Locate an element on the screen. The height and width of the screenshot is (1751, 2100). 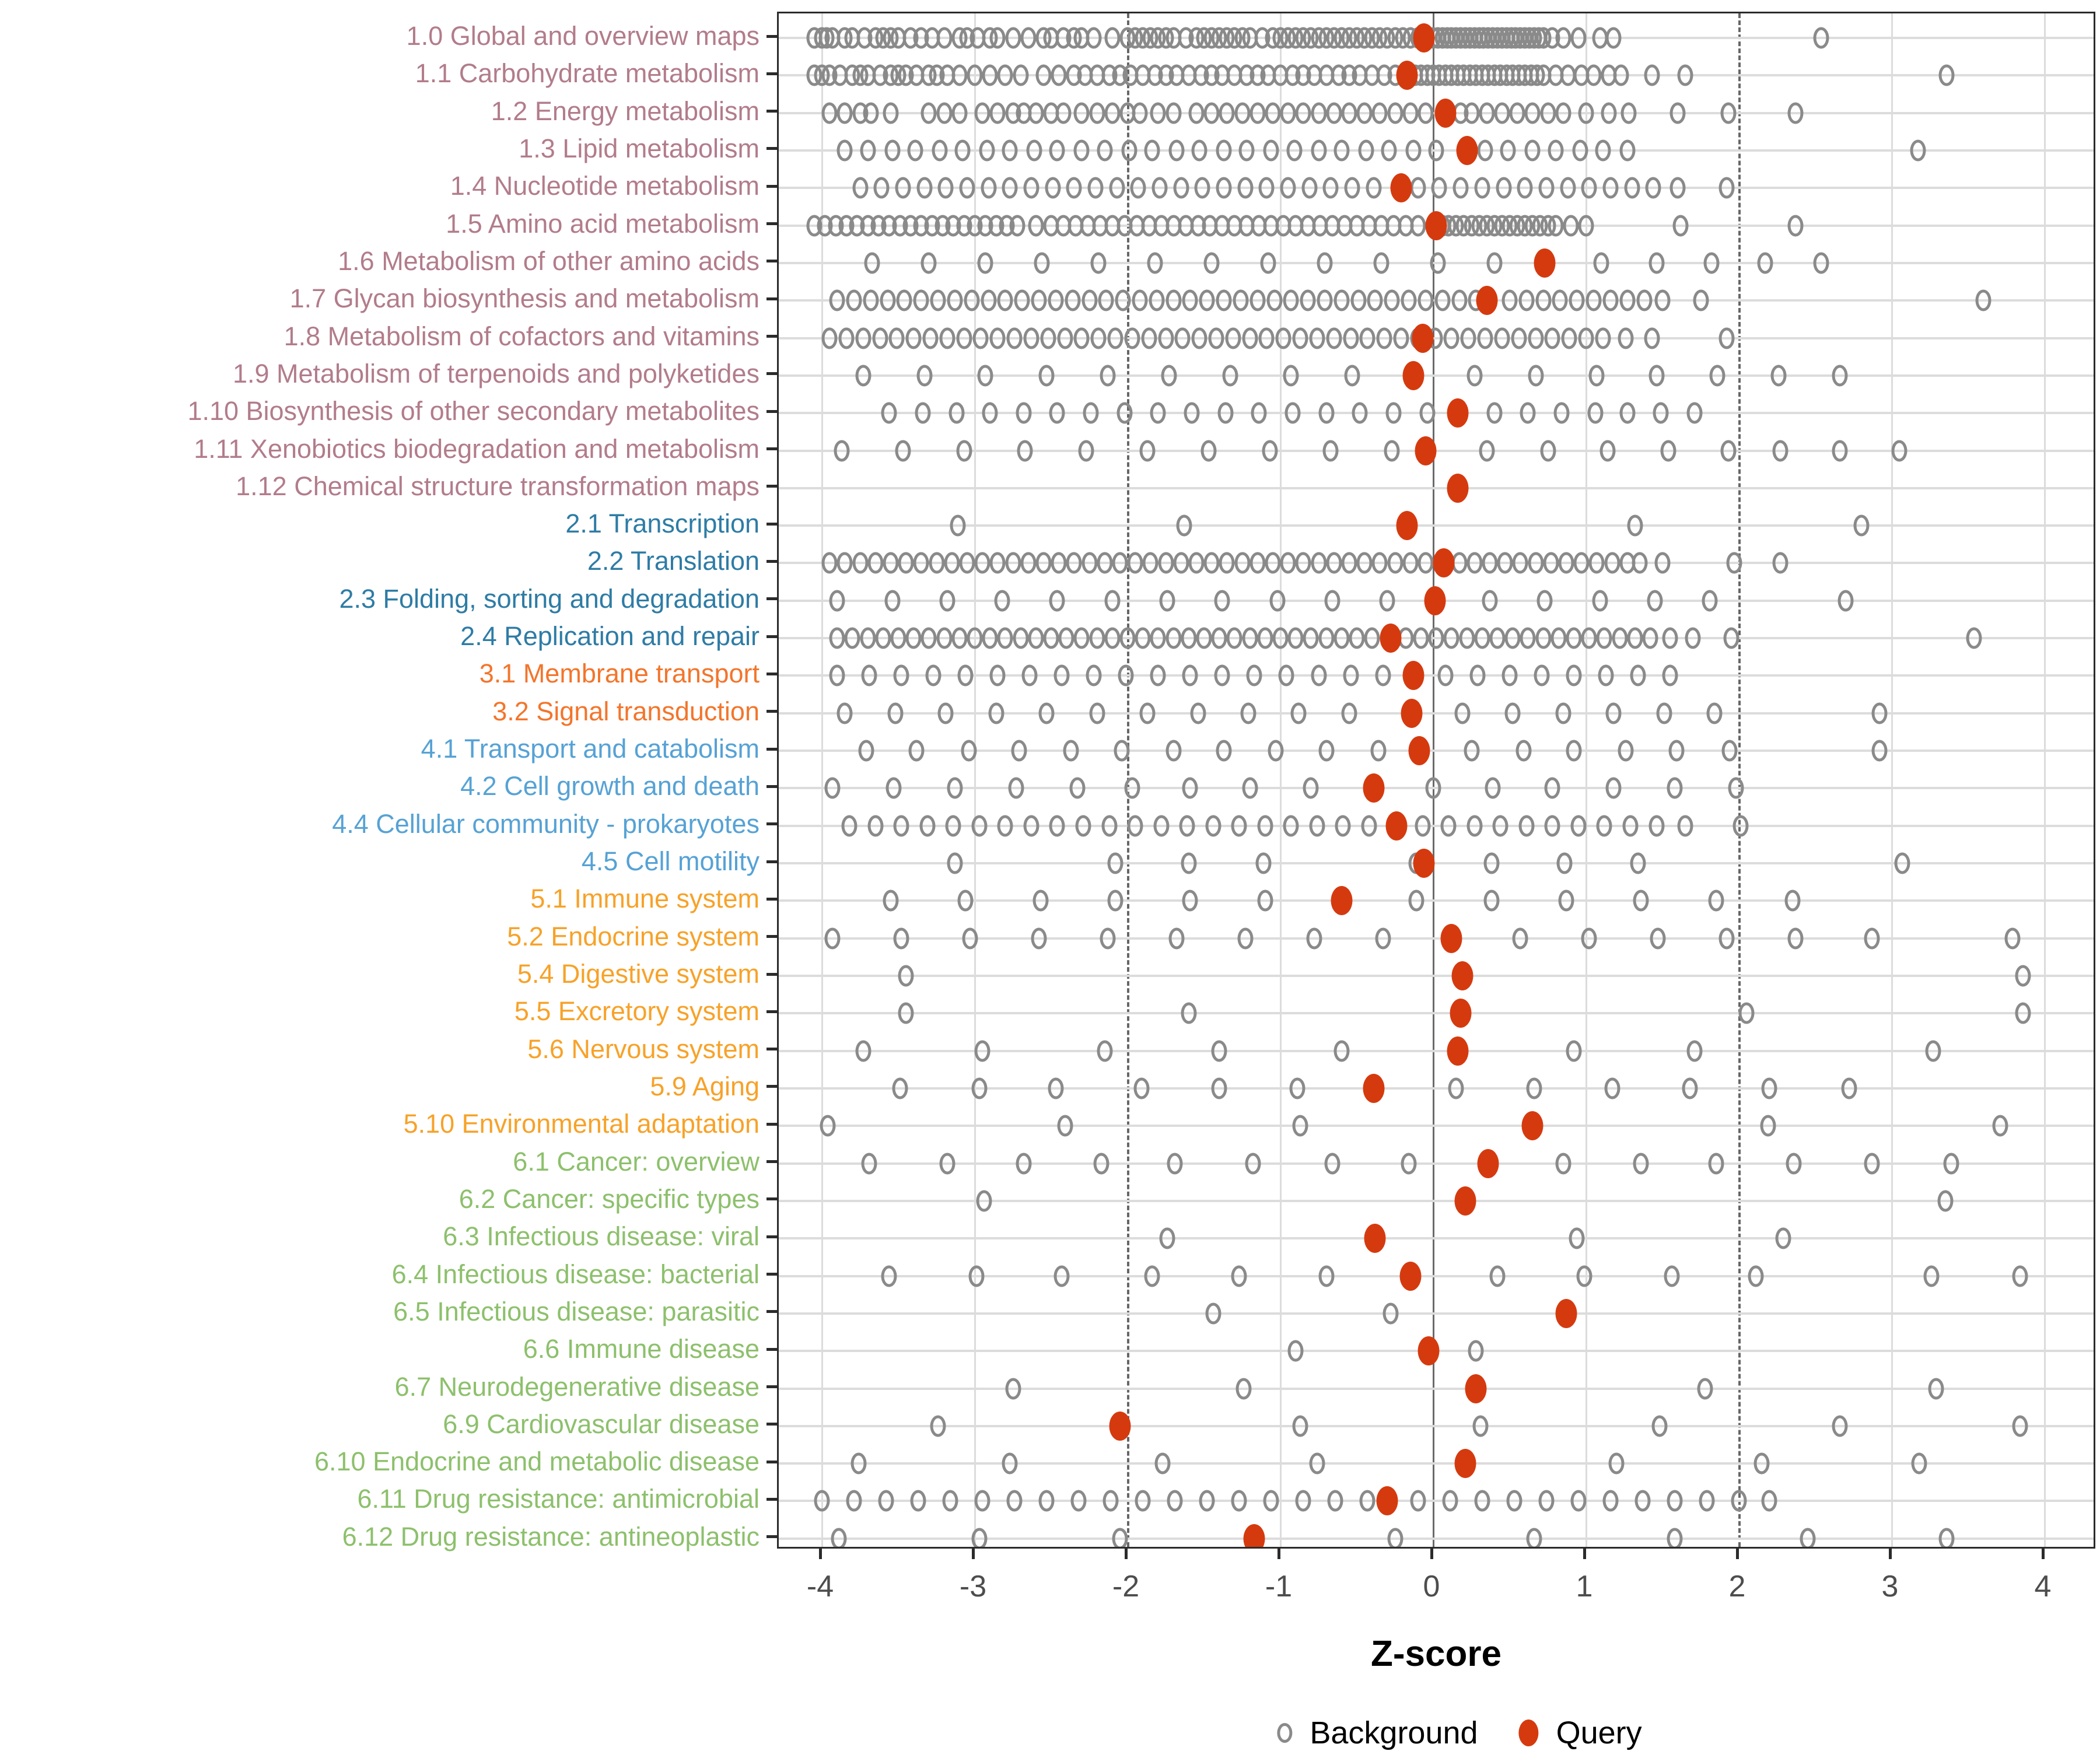
legend: Background Query is located at coordinates (1459, 1733).